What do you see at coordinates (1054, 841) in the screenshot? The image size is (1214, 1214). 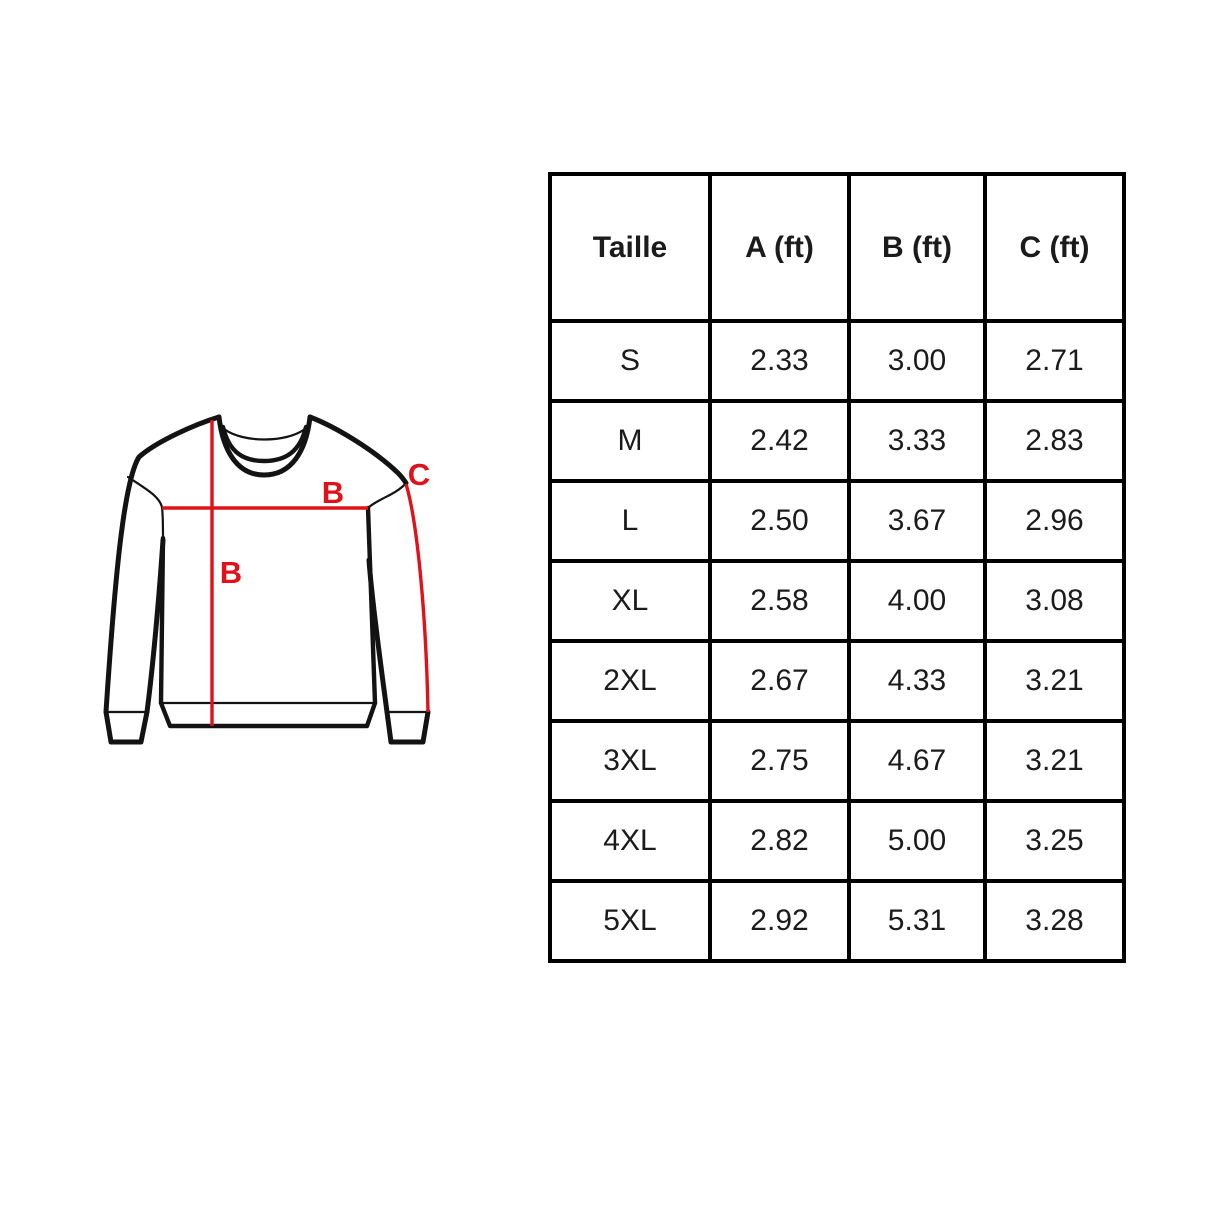 I see `value-cell: 3.25` at bounding box center [1054, 841].